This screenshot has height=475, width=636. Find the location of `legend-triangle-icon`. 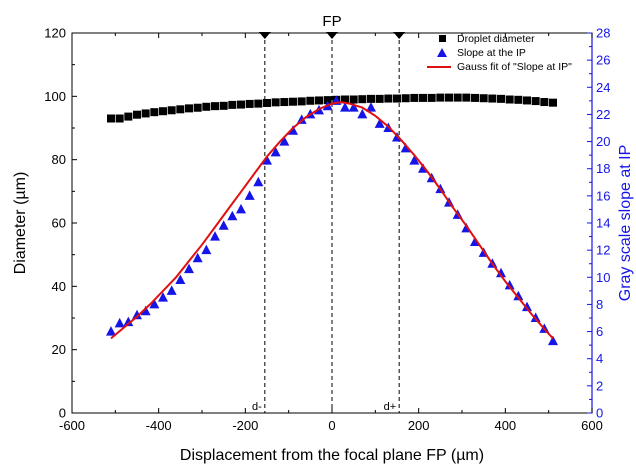

legend-triangle-icon is located at coordinates (442, 52).